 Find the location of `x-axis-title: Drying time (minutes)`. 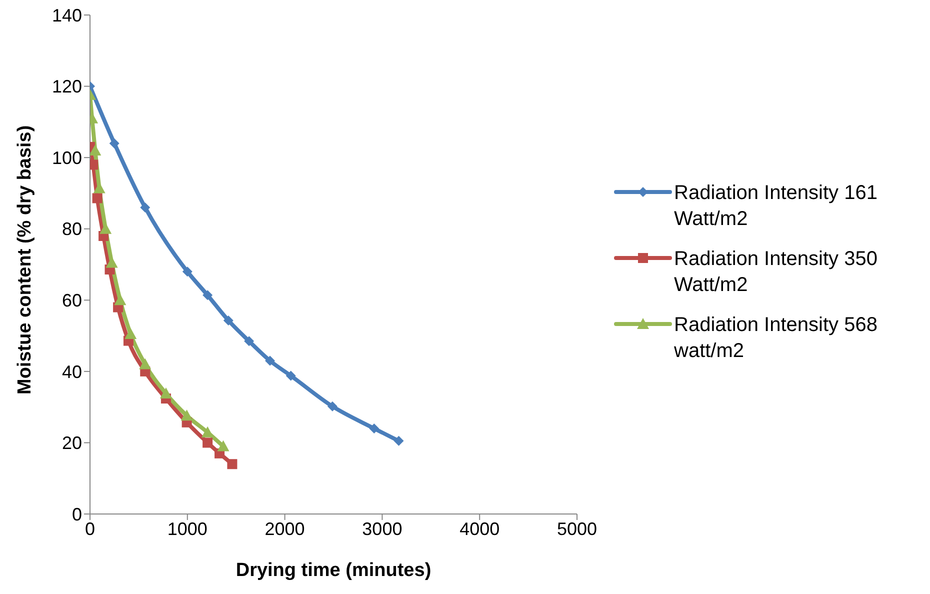

x-axis-title: Drying time (minutes) is located at coordinates (334, 570).